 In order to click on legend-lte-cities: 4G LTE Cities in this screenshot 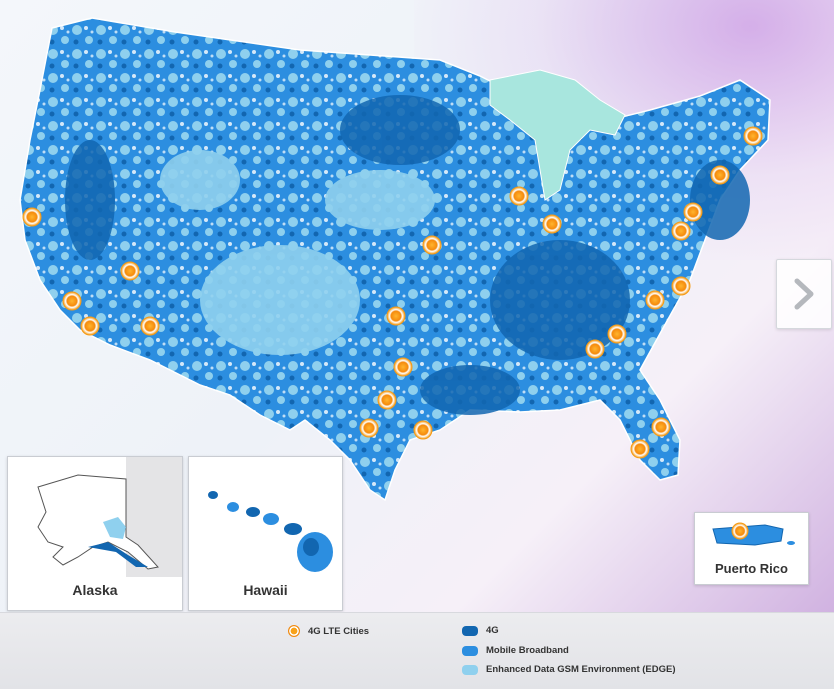, I will do `click(328, 631)`.